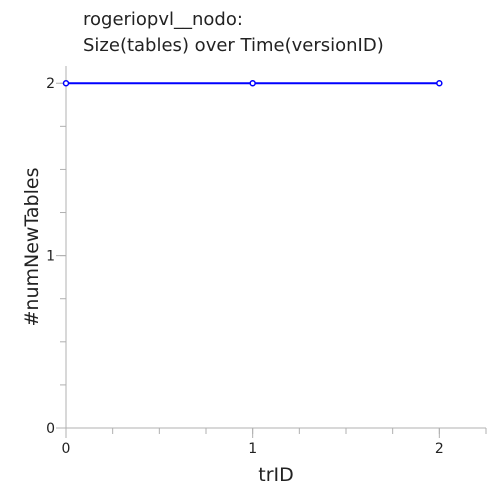 Image resolution: width=500 pixels, height=500 pixels. I want to click on x-minor-ticks, so click(276, 431).